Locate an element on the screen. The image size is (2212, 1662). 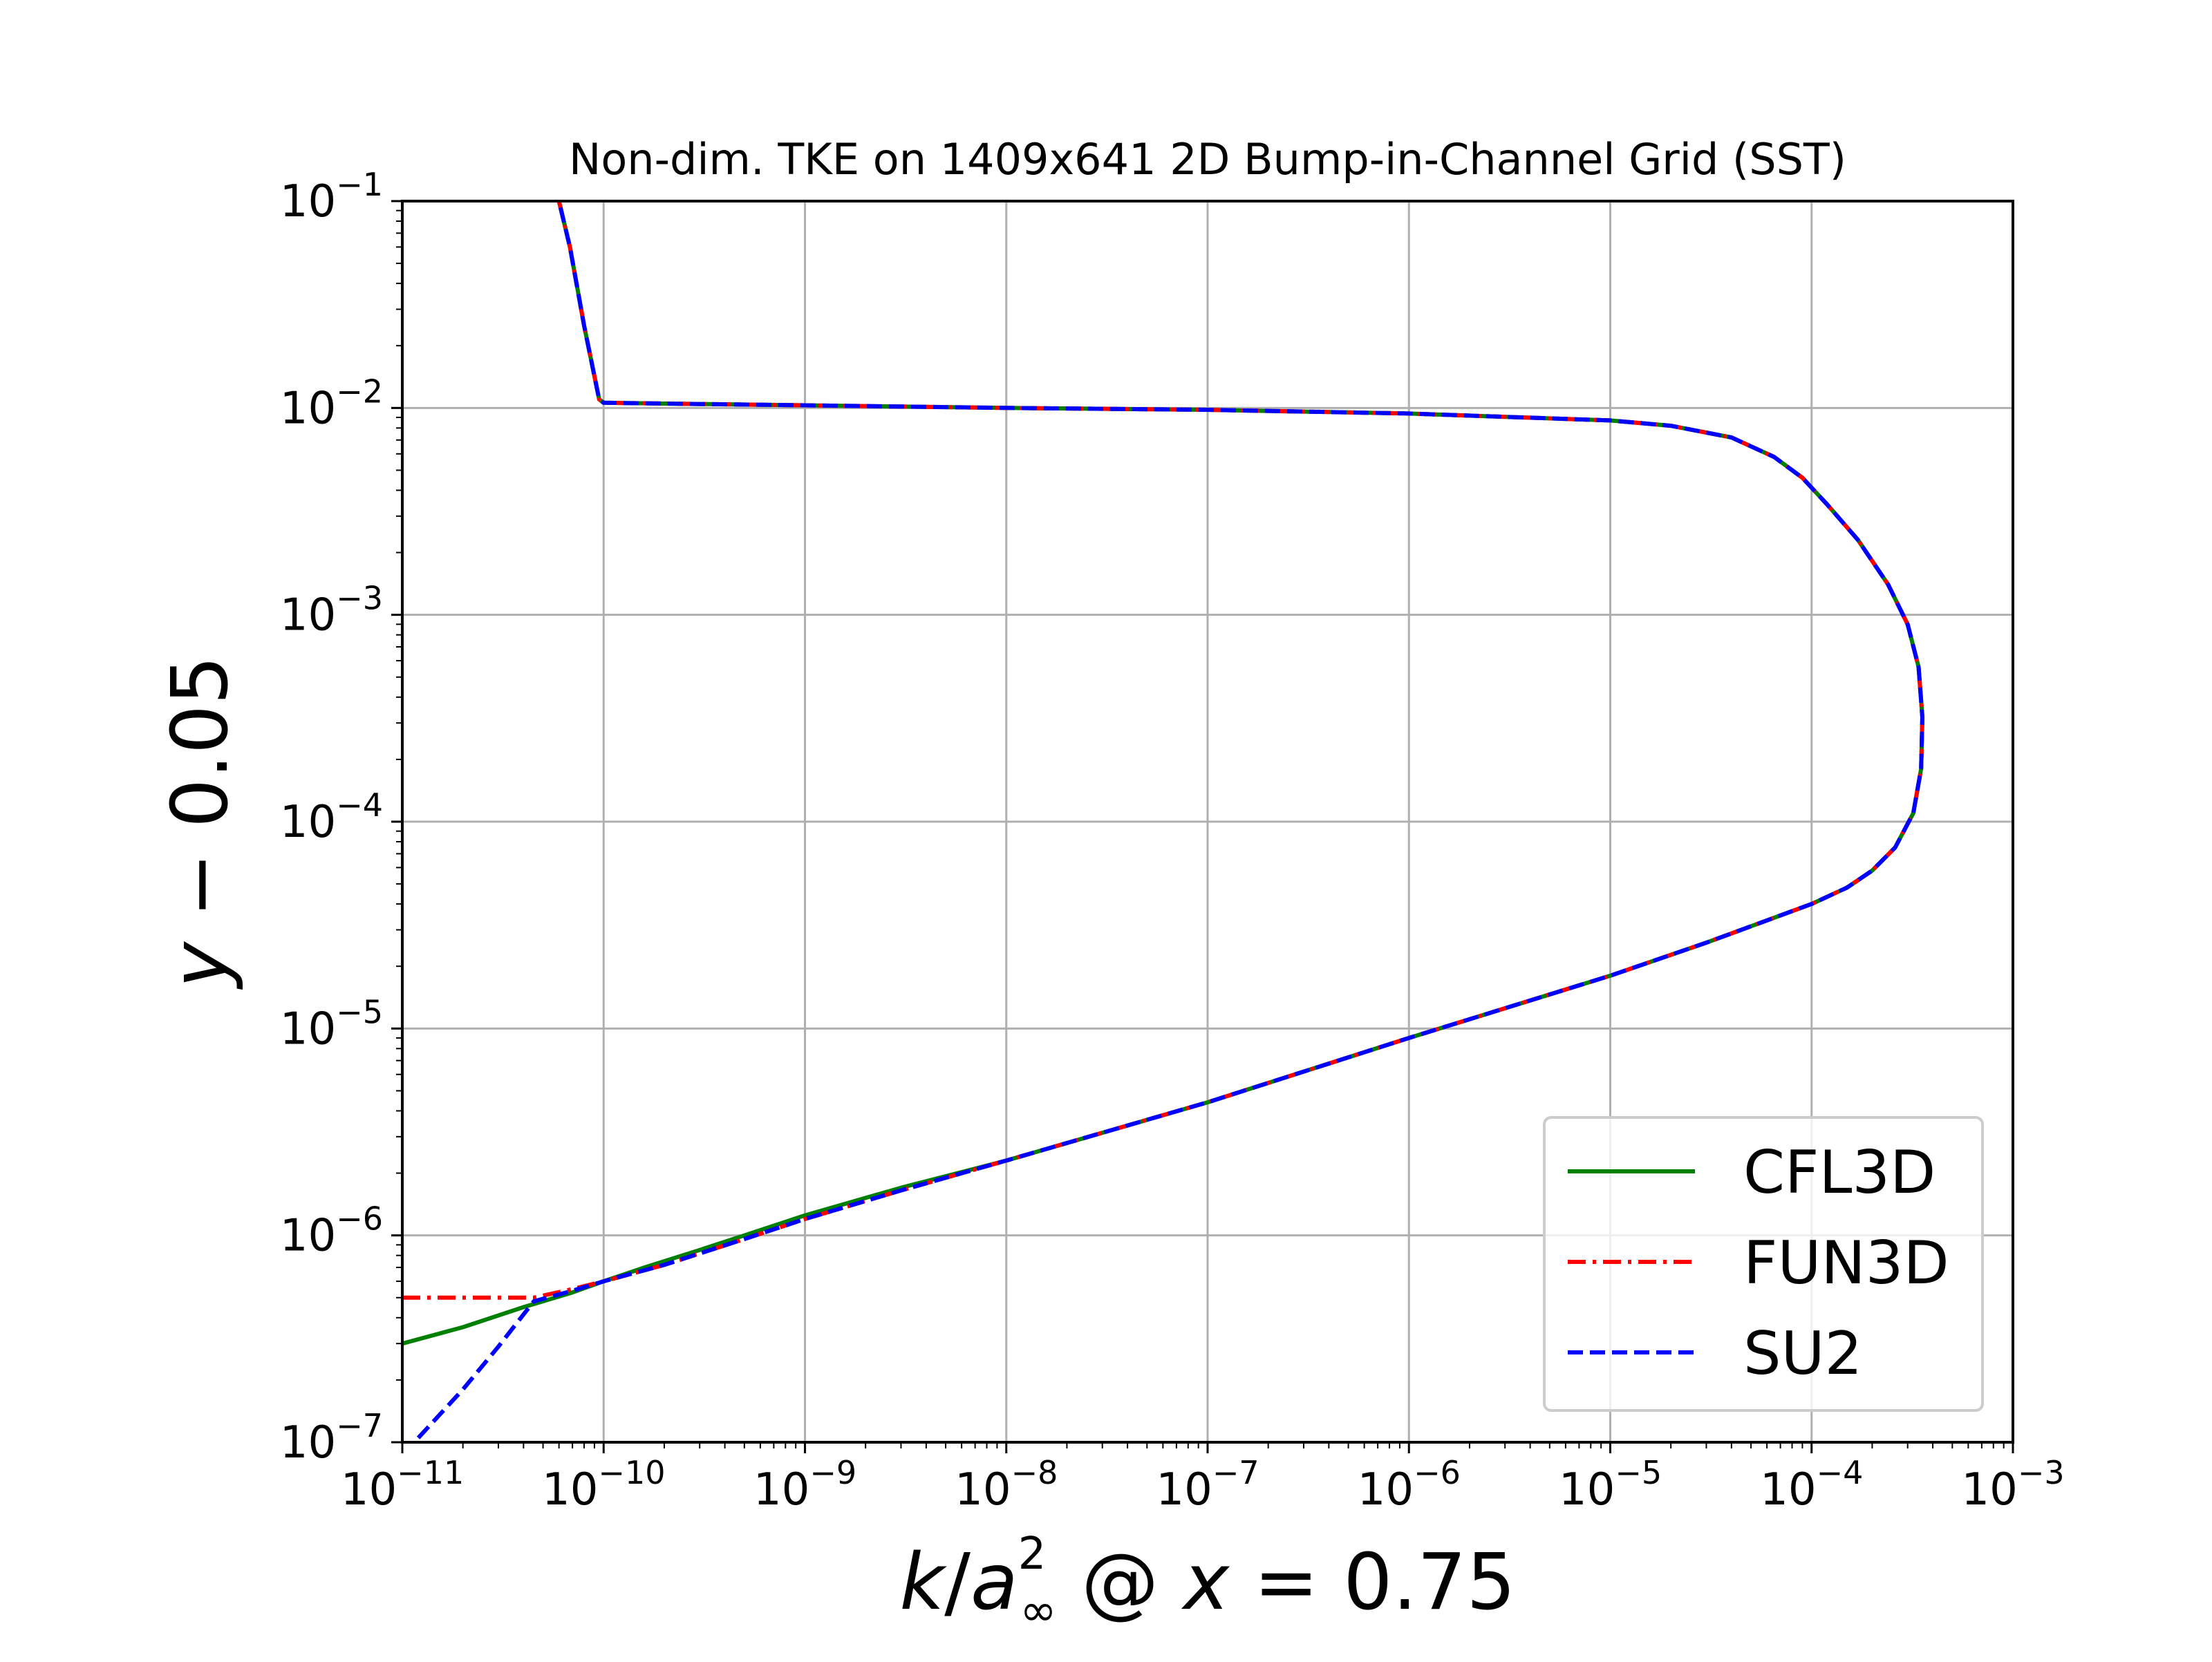
x-tick-label: 10⁻⁵ is located at coordinates (1610, 1484).